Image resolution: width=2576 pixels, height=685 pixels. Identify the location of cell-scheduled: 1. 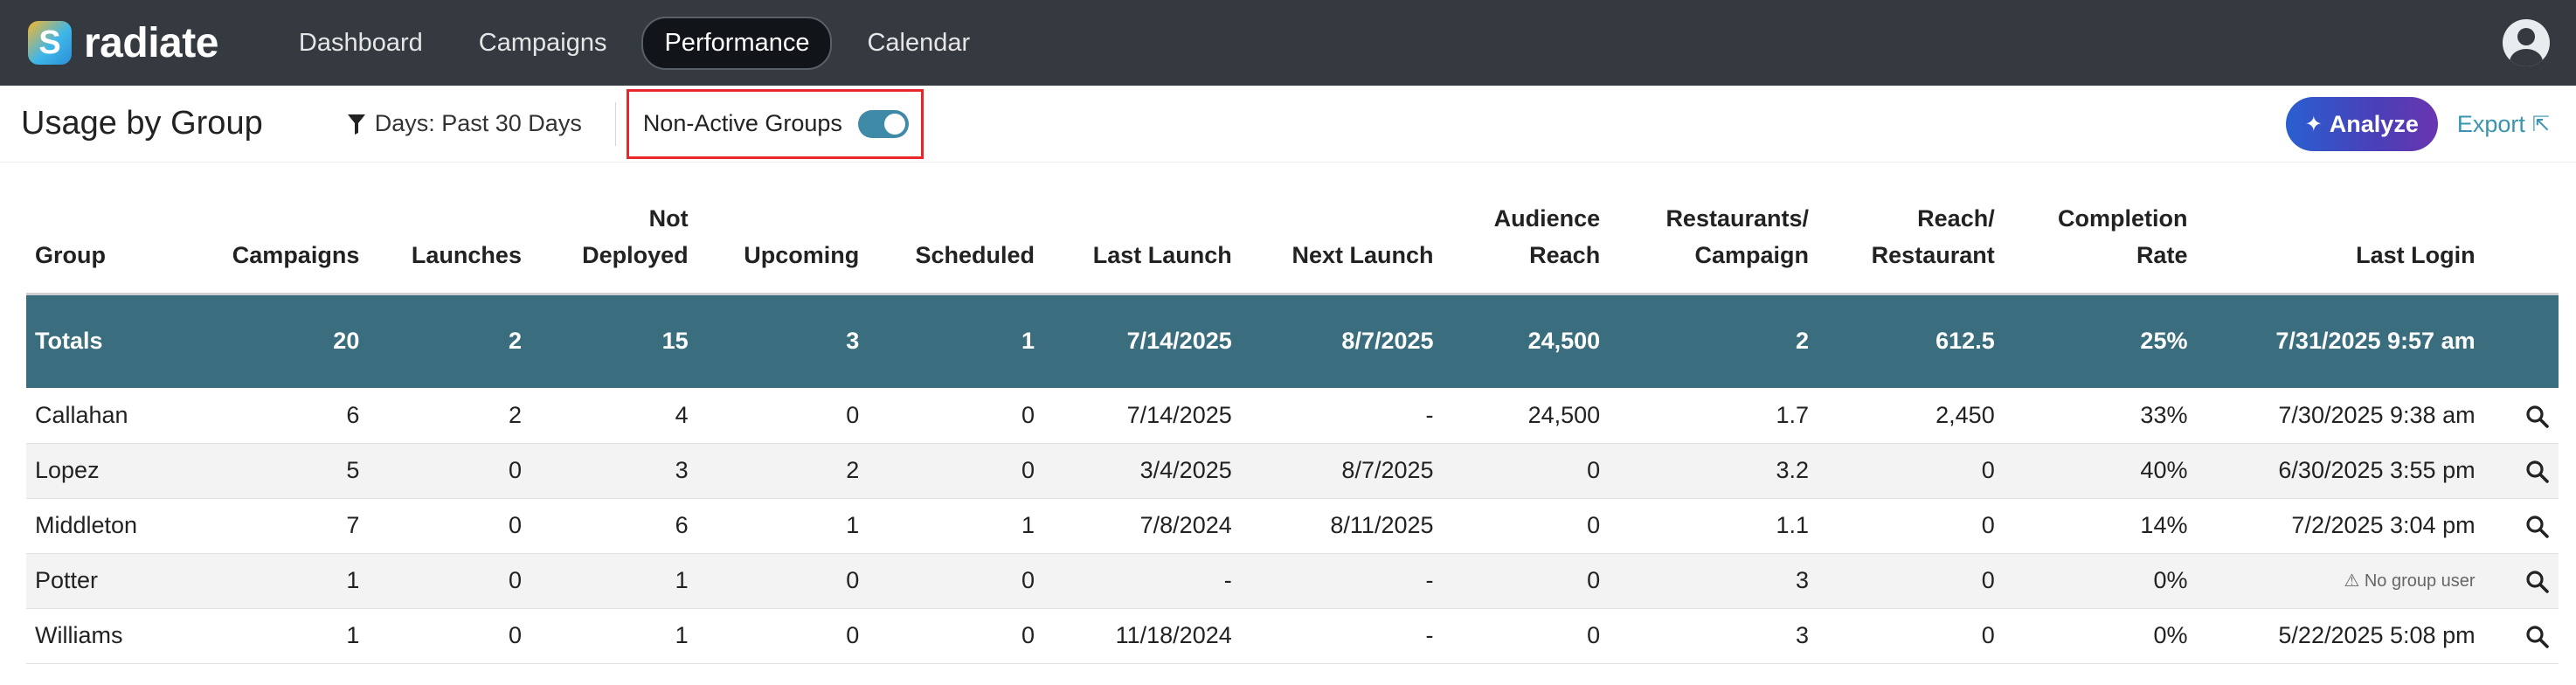
(955, 526).